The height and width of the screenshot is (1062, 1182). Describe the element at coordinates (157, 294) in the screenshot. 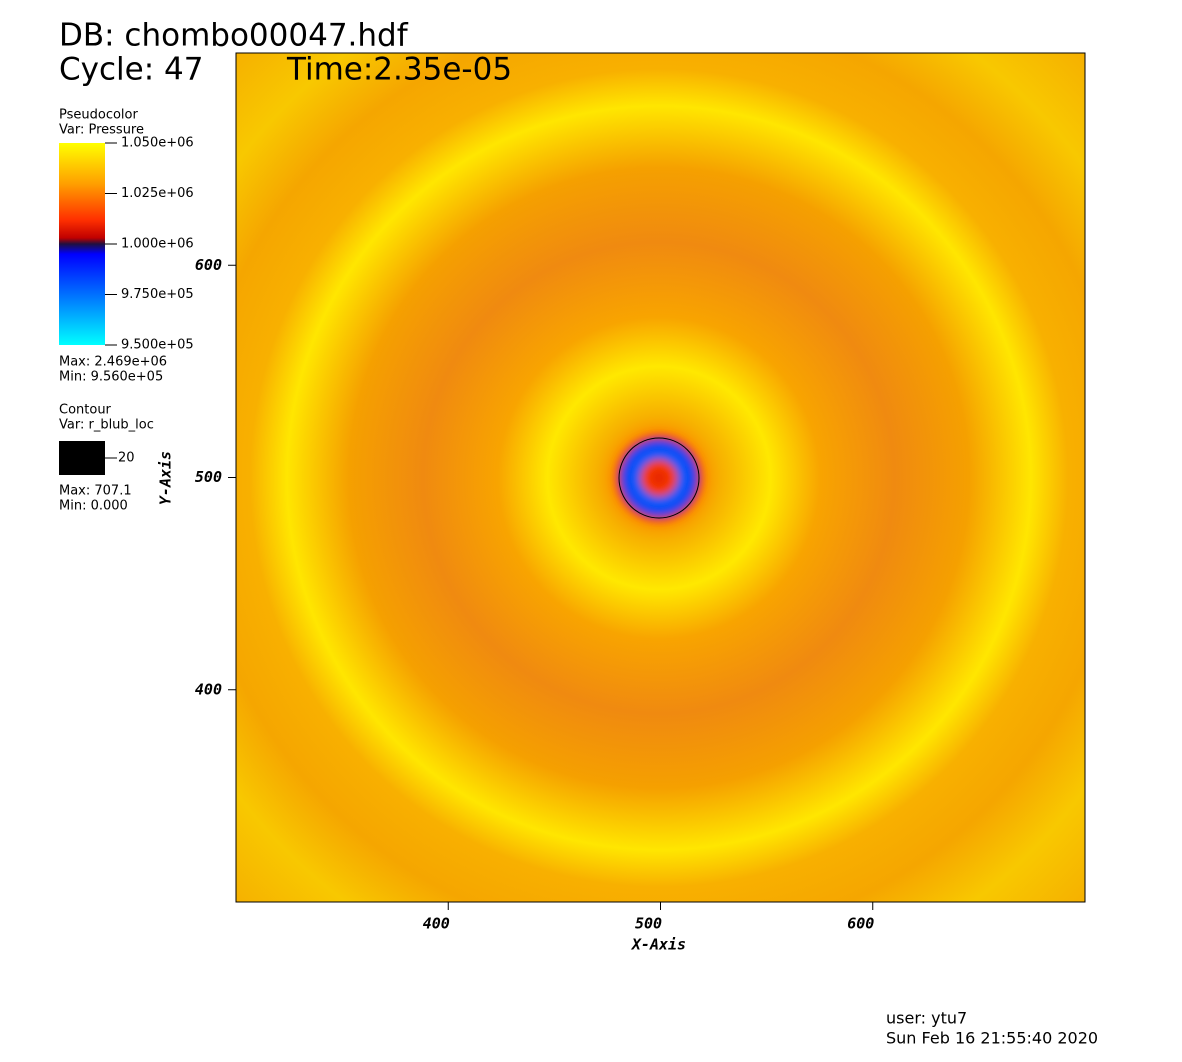

I see `legend-tick-label: 9.750e+05` at that location.